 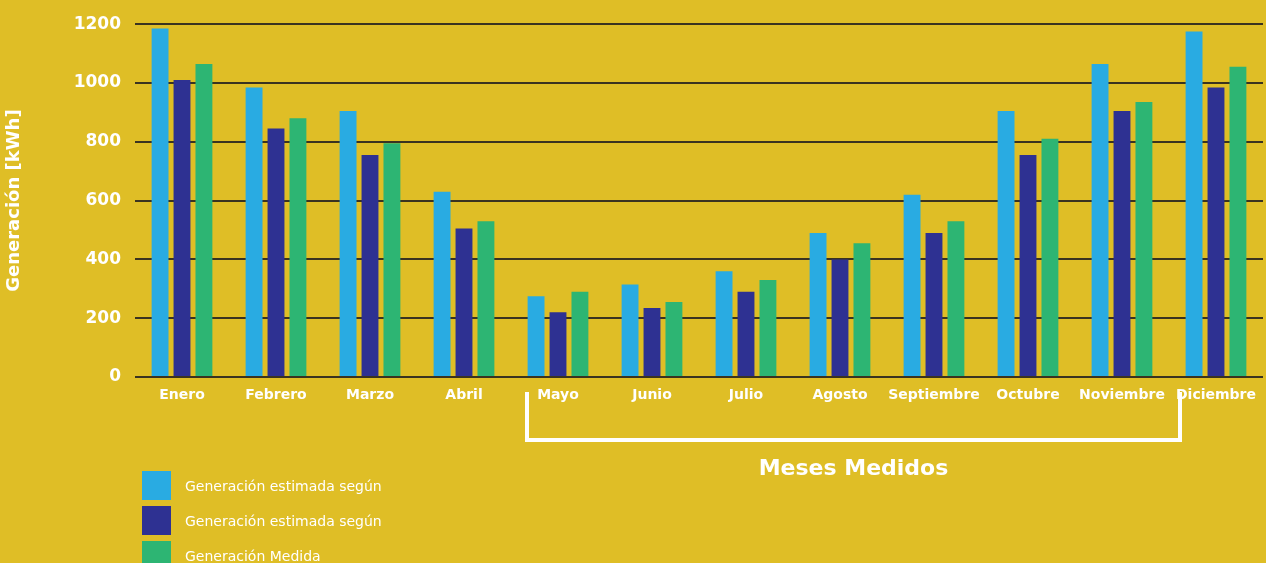 What do you see at coordinates (103, 257) in the screenshot?
I see `y-tick-label: 400` at bounding box center [103, 257].